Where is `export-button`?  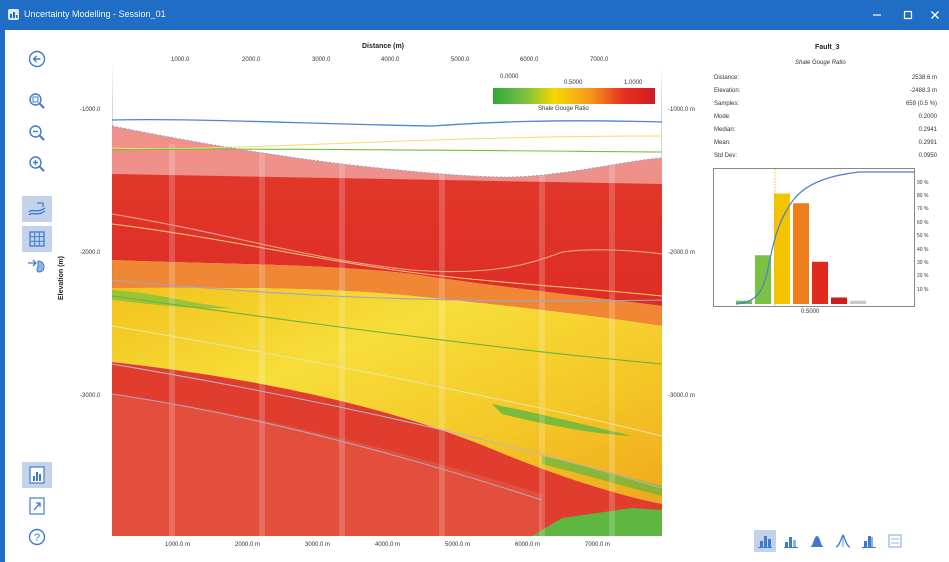
export-button is located at coordinates (37, 506).